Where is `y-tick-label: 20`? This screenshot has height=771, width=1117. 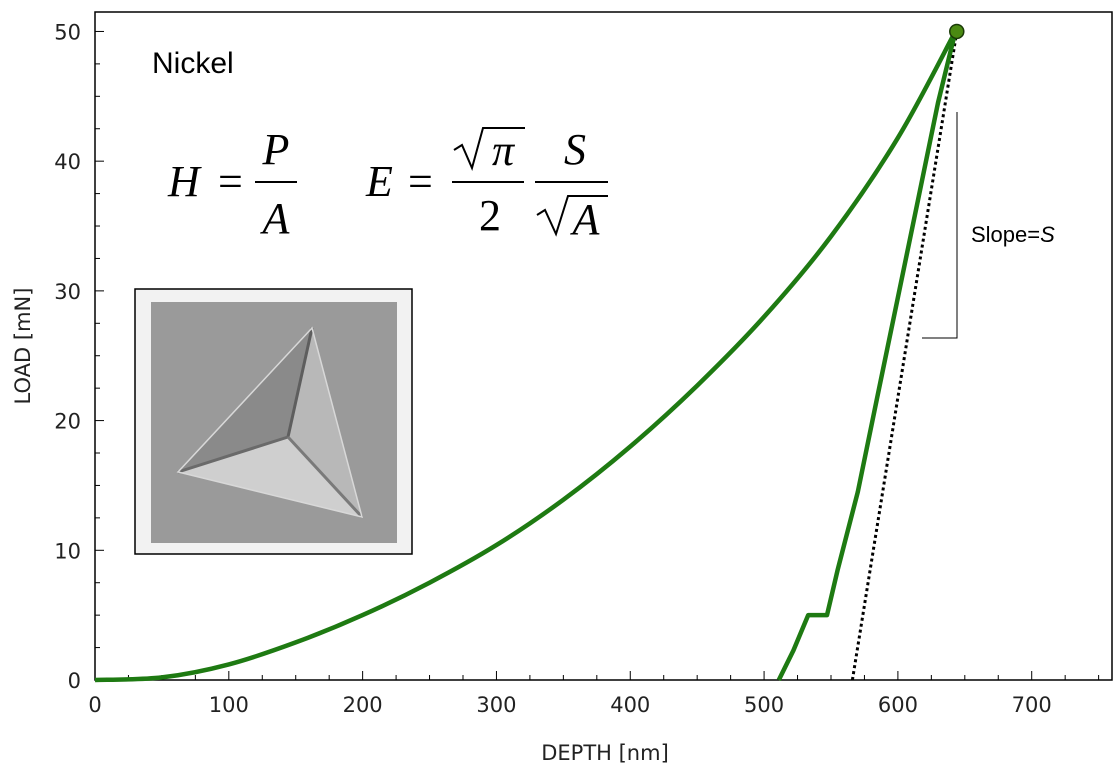
y-tick-label: 20 is located at coordinates (67, 422).